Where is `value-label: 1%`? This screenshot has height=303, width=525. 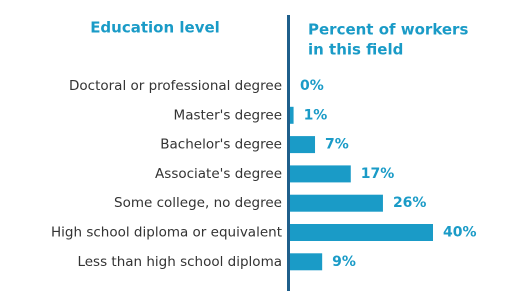
value-label: 1% is located at coordinates (316, 115).